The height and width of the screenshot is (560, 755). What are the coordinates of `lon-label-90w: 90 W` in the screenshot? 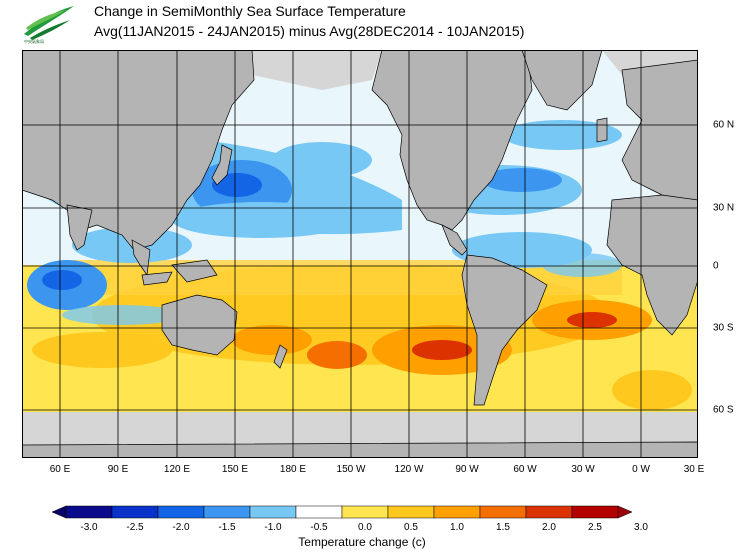 It's located at (467, 469).